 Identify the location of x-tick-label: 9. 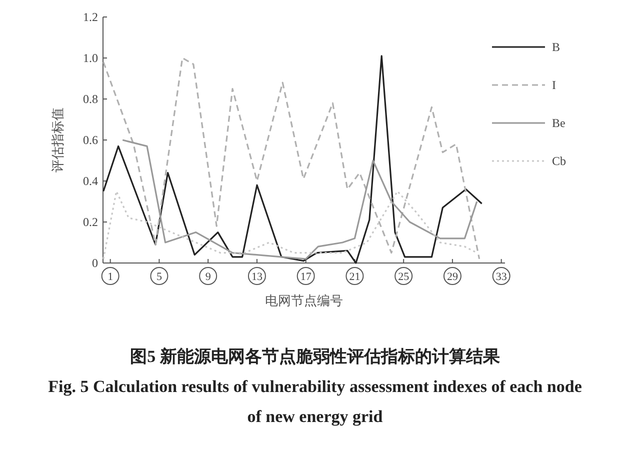
(208, 277).